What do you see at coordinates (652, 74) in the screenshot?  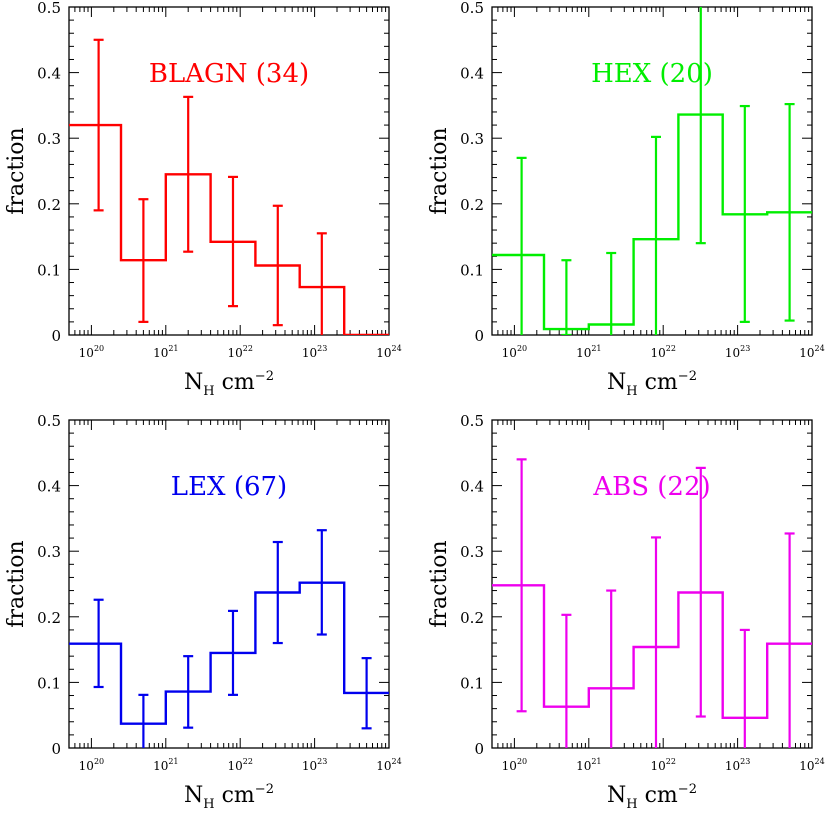 I see `panel-title: HEX (20)` at bounding box center [652, 74].